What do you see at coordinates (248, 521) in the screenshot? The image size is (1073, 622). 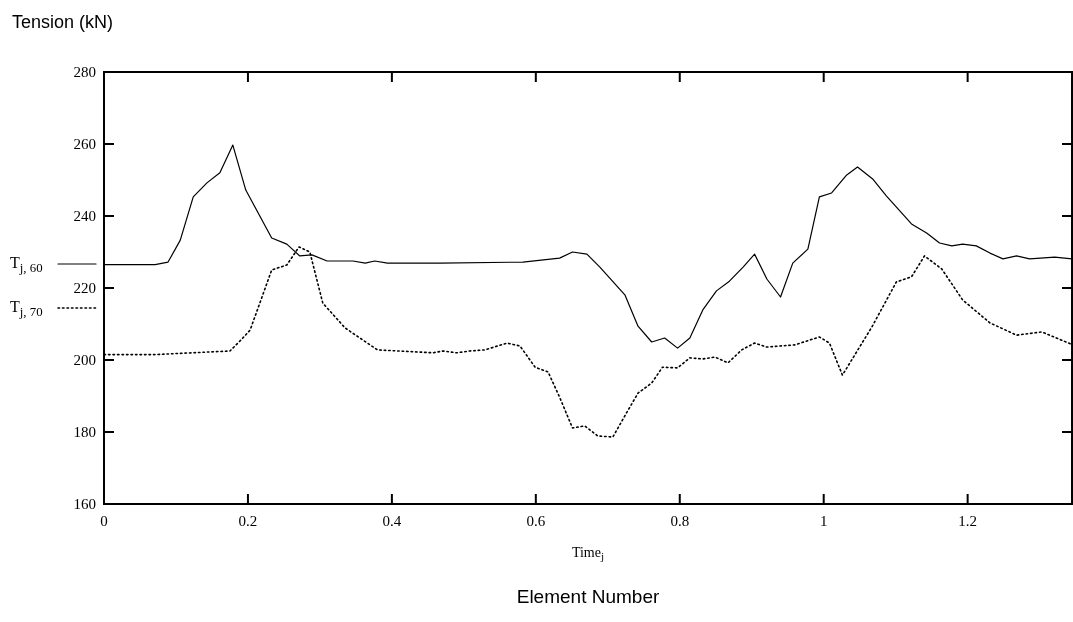 I see `x-tick-label: 0.2` at bounding box center [248, 521].